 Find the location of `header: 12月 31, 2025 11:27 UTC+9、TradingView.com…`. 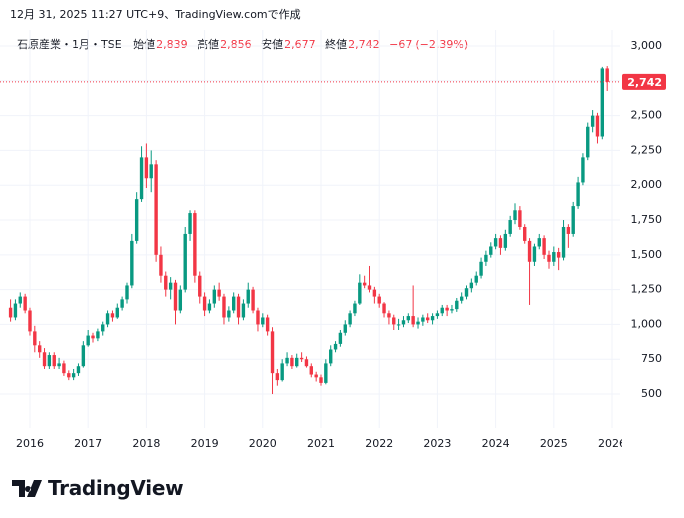

header: 12月 31, 2025 11:27 UTC+9、TradingView.com… is located at coordinates (155, 14).